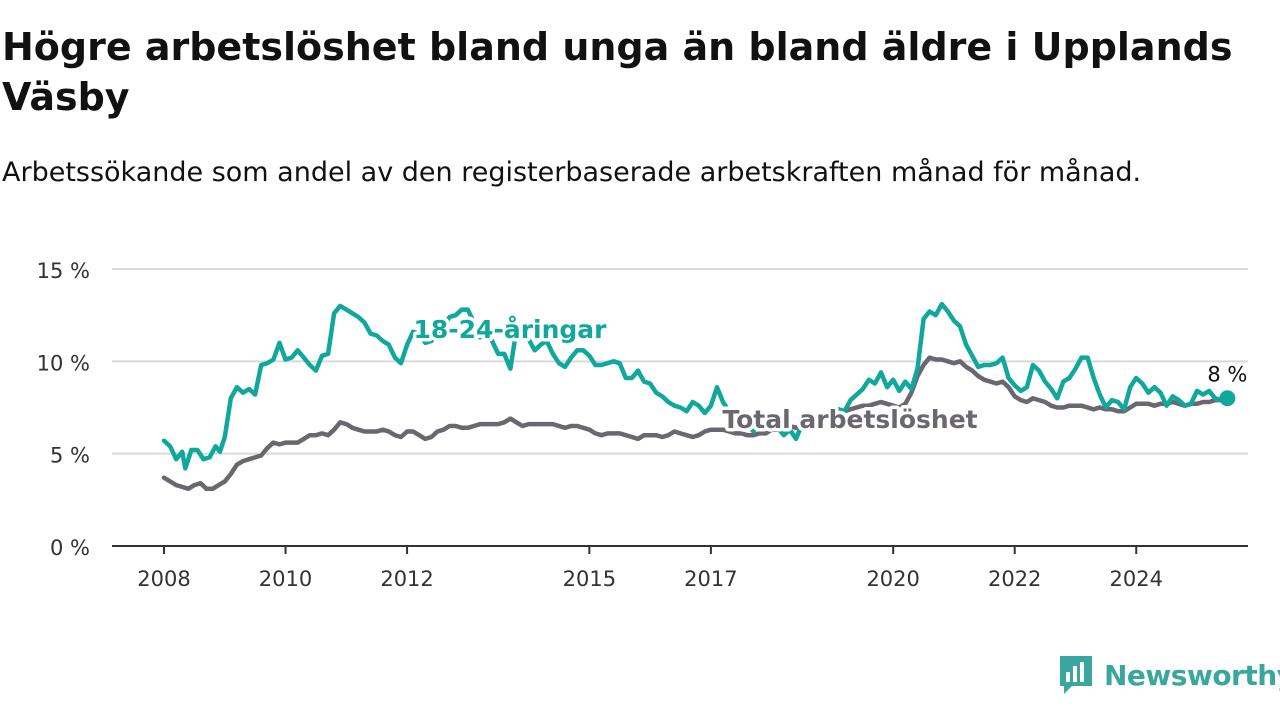 The width and height of the screenshot is (1280, 720). What do you see at coordinates (849, 419) in the screenshot?
I see `series-label-total: Total arbetslöshet` at bounding box center [849, 419].